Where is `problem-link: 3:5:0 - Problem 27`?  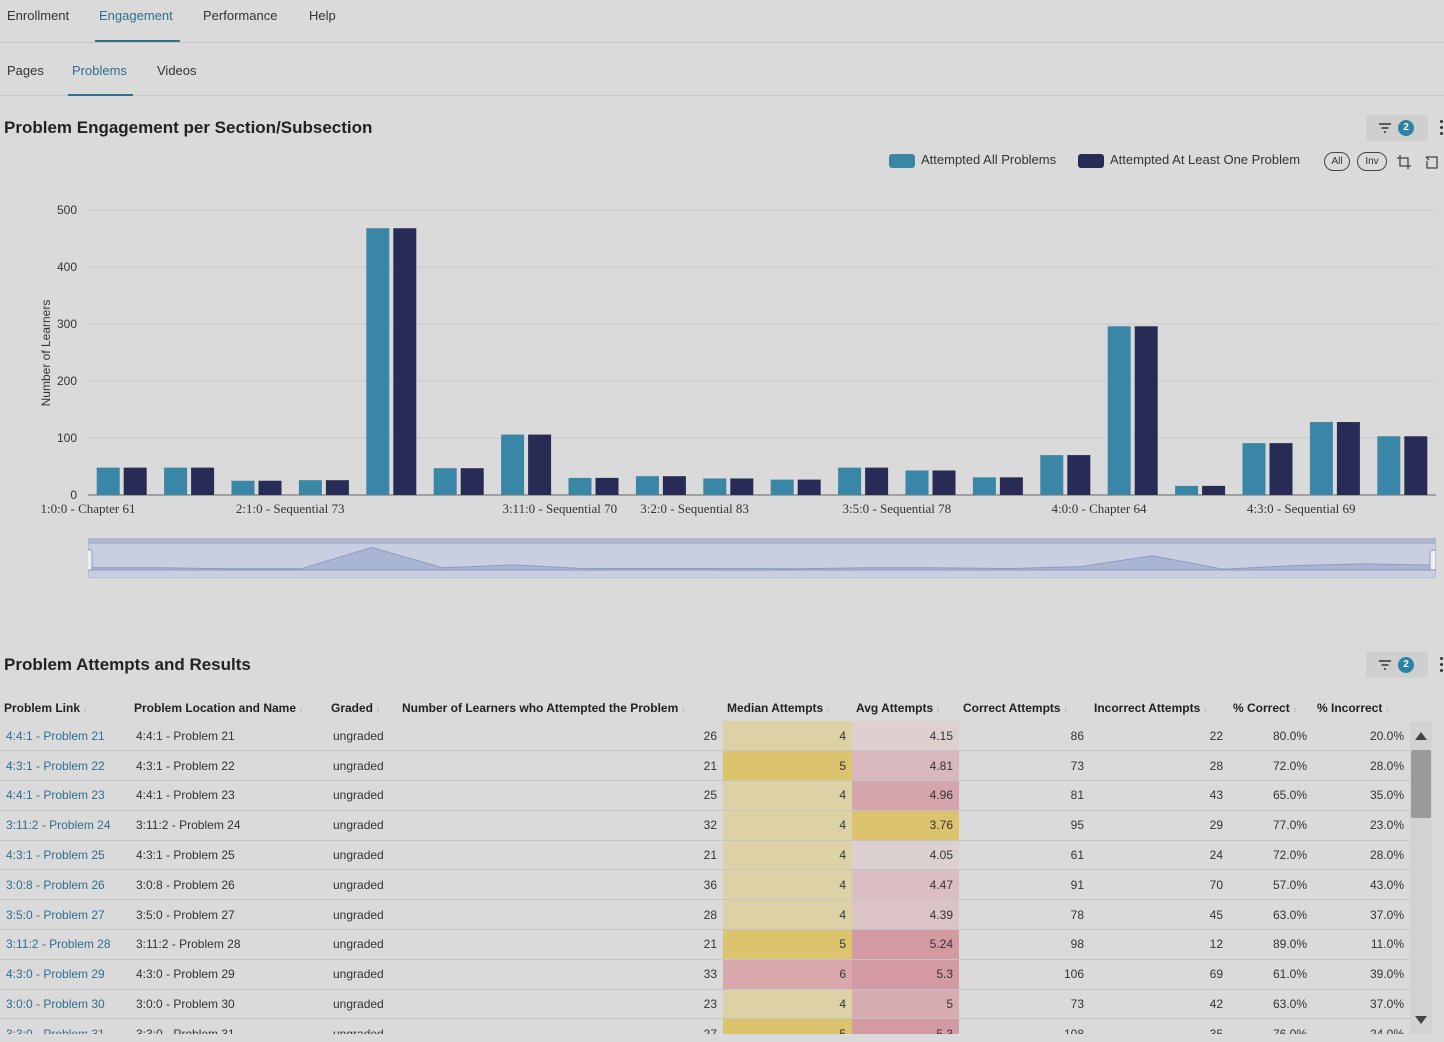 problem-link: 3:5:0 - Problem 27 is located at coordinates (65, 915).